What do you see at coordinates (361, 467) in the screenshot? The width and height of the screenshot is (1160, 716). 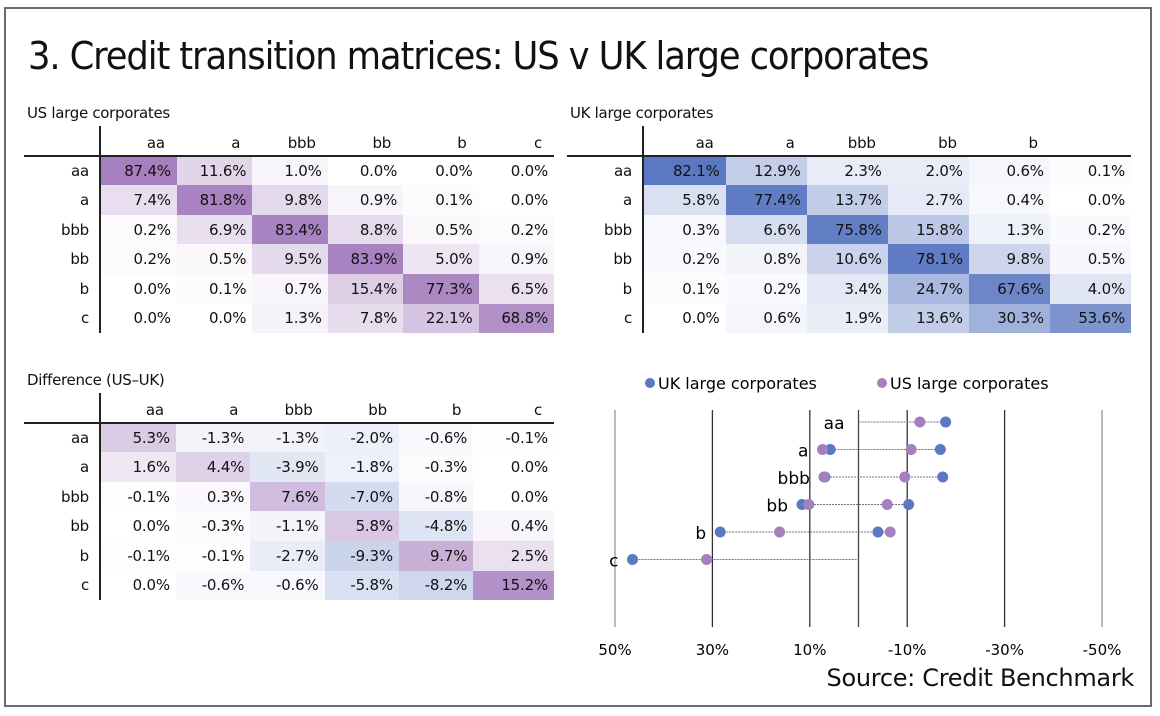 I see `matrix-cell: -1.8%` at bounding box center [361, 467].